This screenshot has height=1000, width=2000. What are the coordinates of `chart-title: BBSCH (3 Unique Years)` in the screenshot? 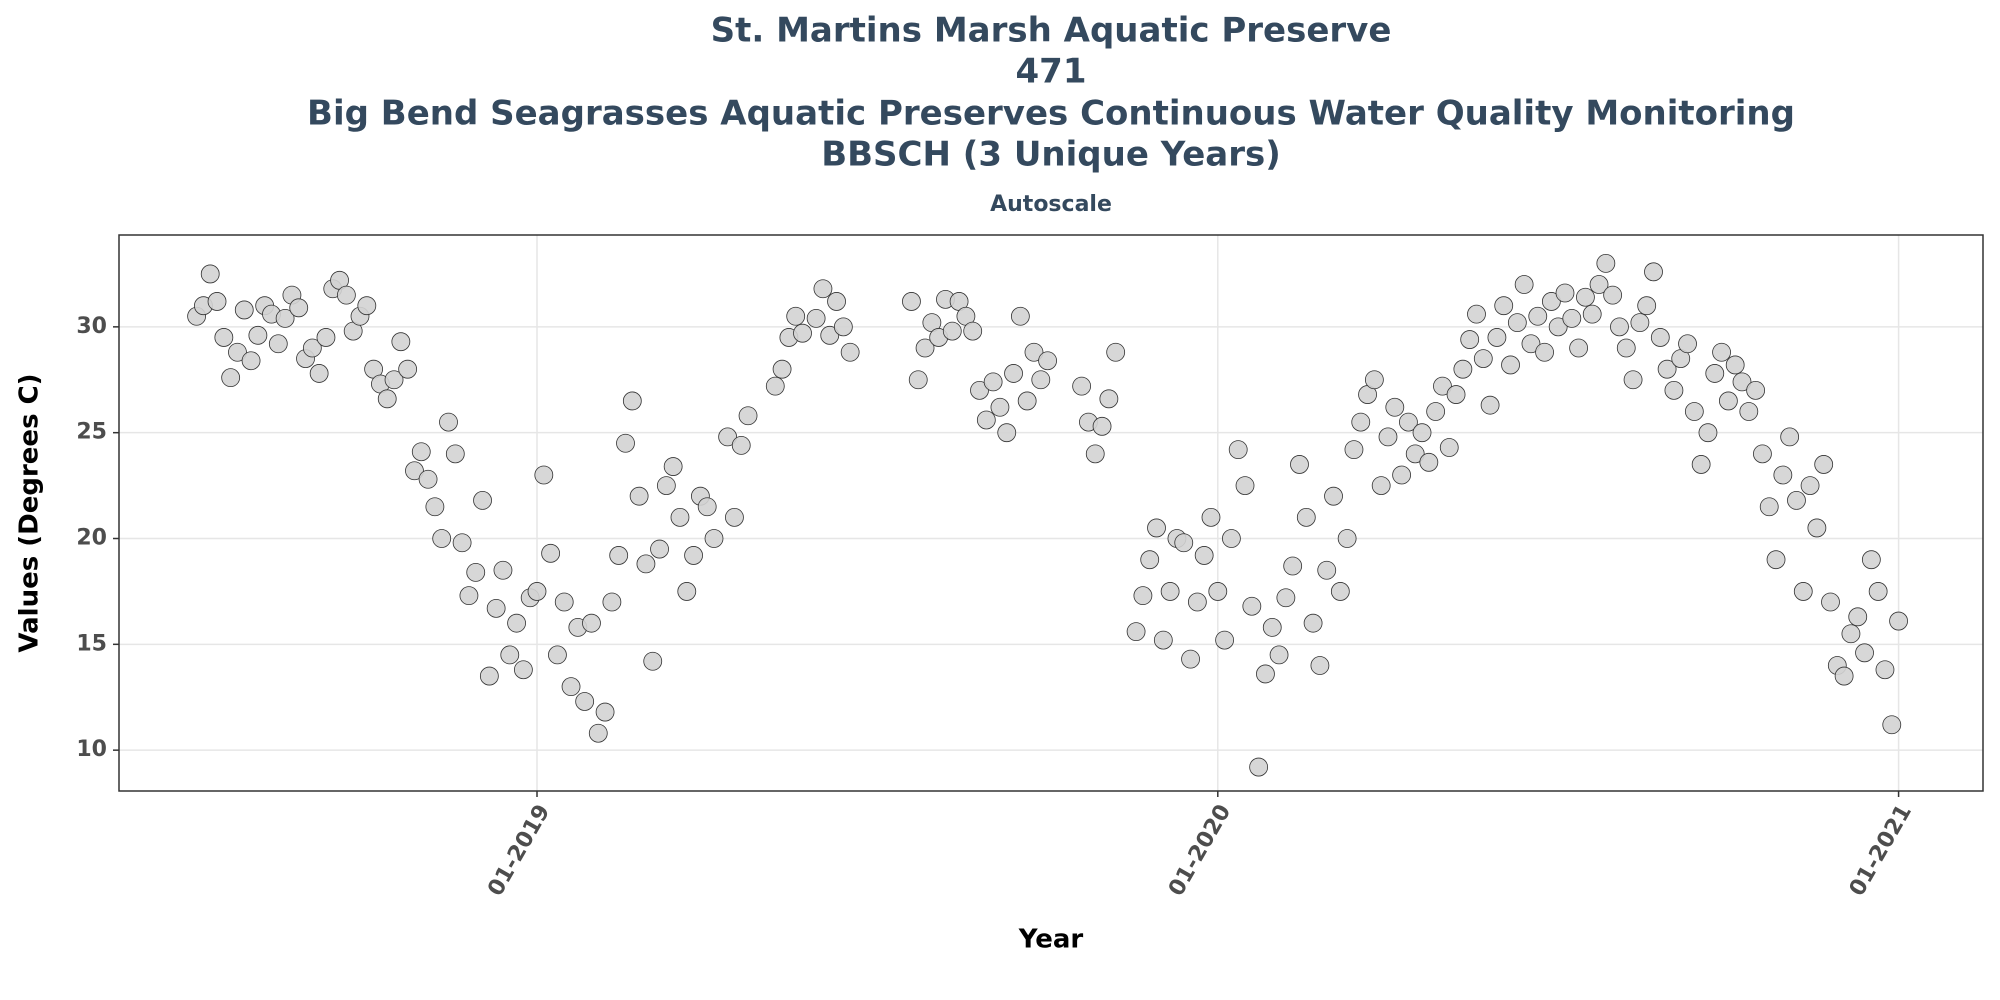 It's located at (1051, 155).